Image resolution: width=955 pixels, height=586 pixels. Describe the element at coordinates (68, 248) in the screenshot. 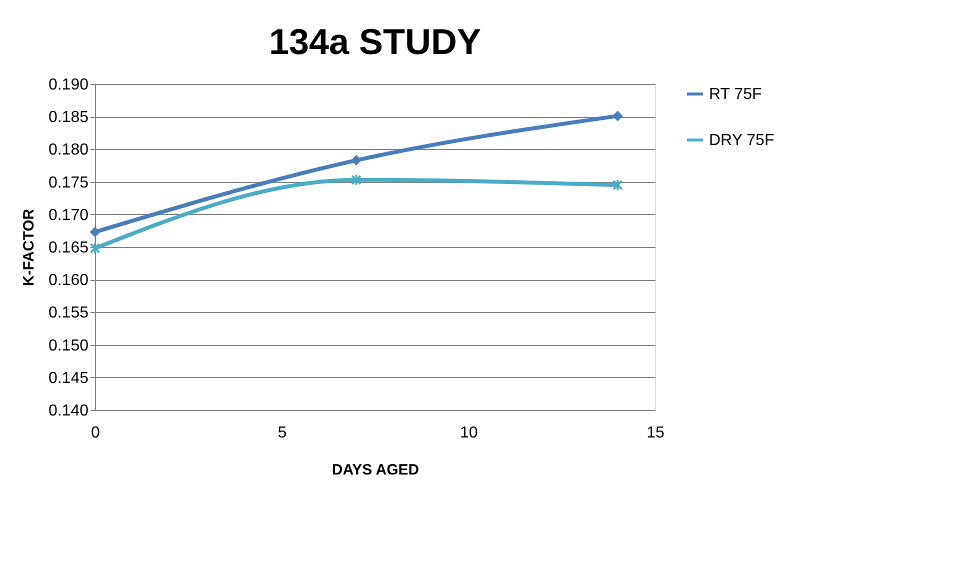

I see `y-tick-label: 0.165` at that location.